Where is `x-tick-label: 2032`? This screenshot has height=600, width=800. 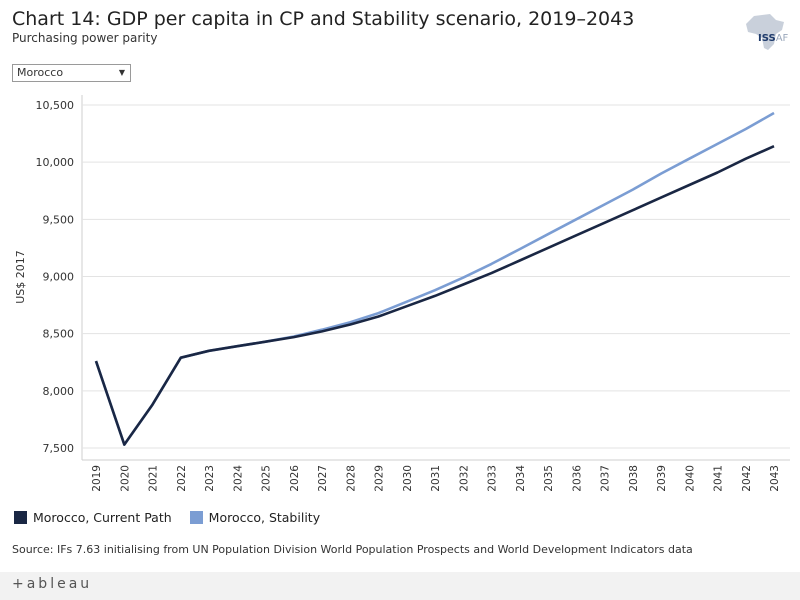 x-tick-label: 2032 is located at coordinates (464, 478).